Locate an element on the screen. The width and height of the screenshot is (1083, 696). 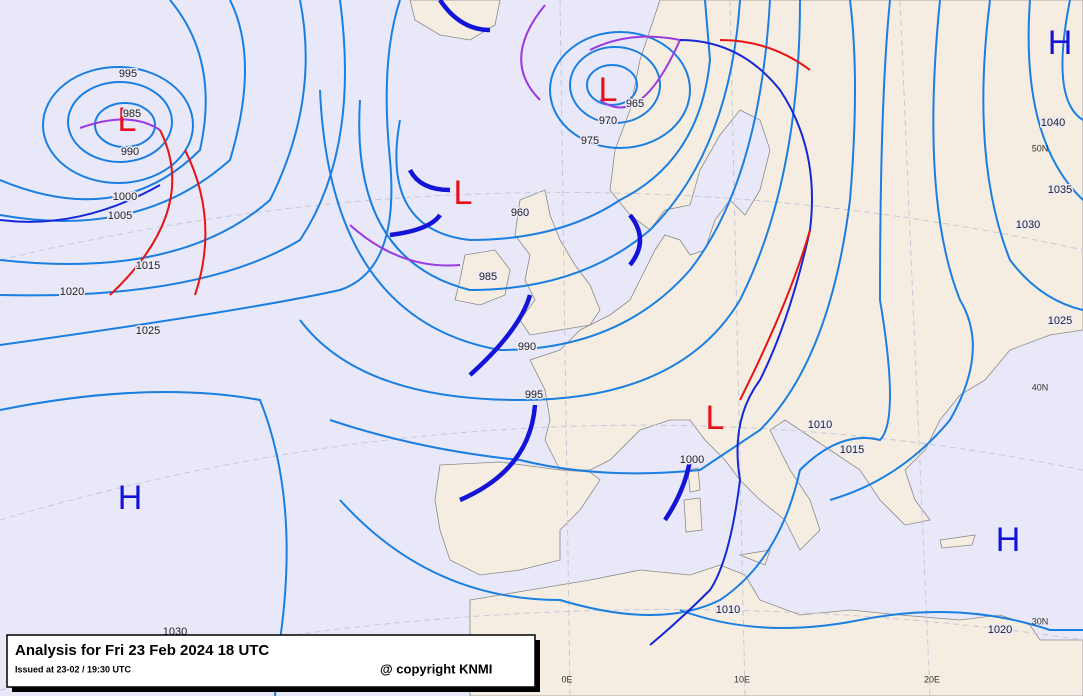
land-africa is located at coordinates (776, 630).